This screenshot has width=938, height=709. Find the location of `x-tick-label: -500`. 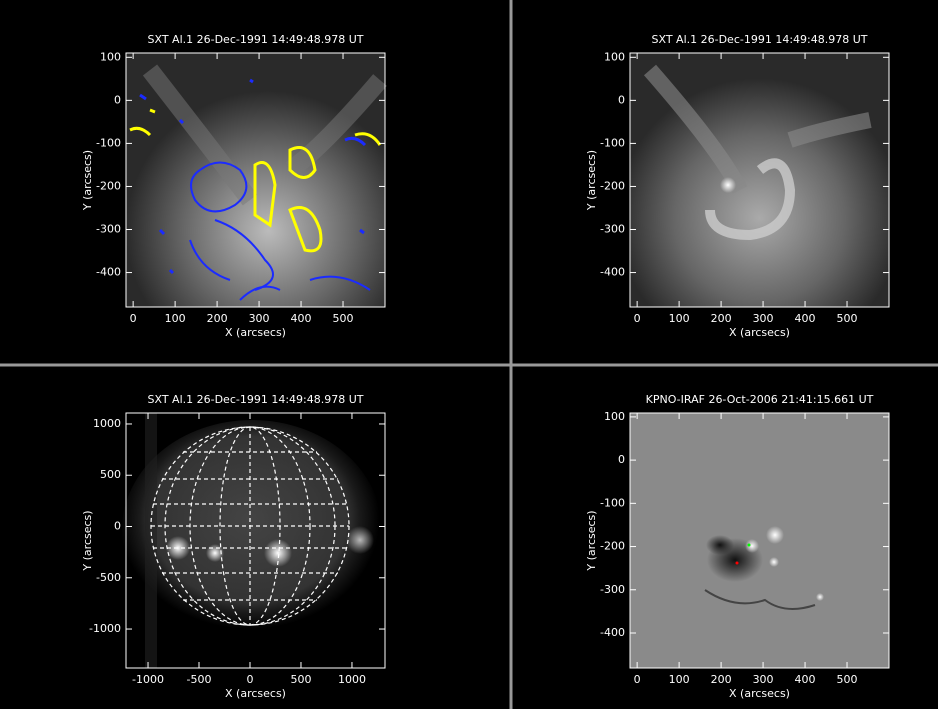

x-tick-label: -500 is located at coordinates (199, 679).